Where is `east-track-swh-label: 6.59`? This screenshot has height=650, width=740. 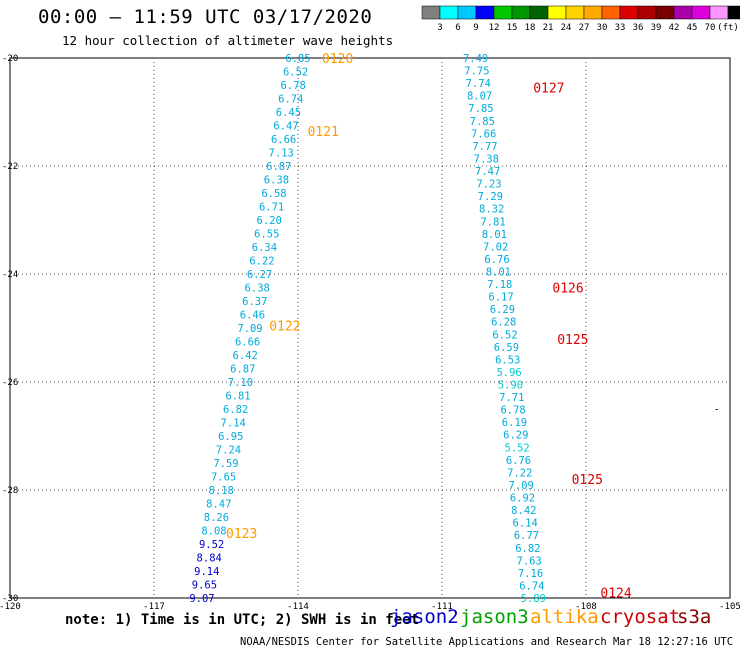 east-track-swh-label: 6.59 is located at coordinates (506, 348).